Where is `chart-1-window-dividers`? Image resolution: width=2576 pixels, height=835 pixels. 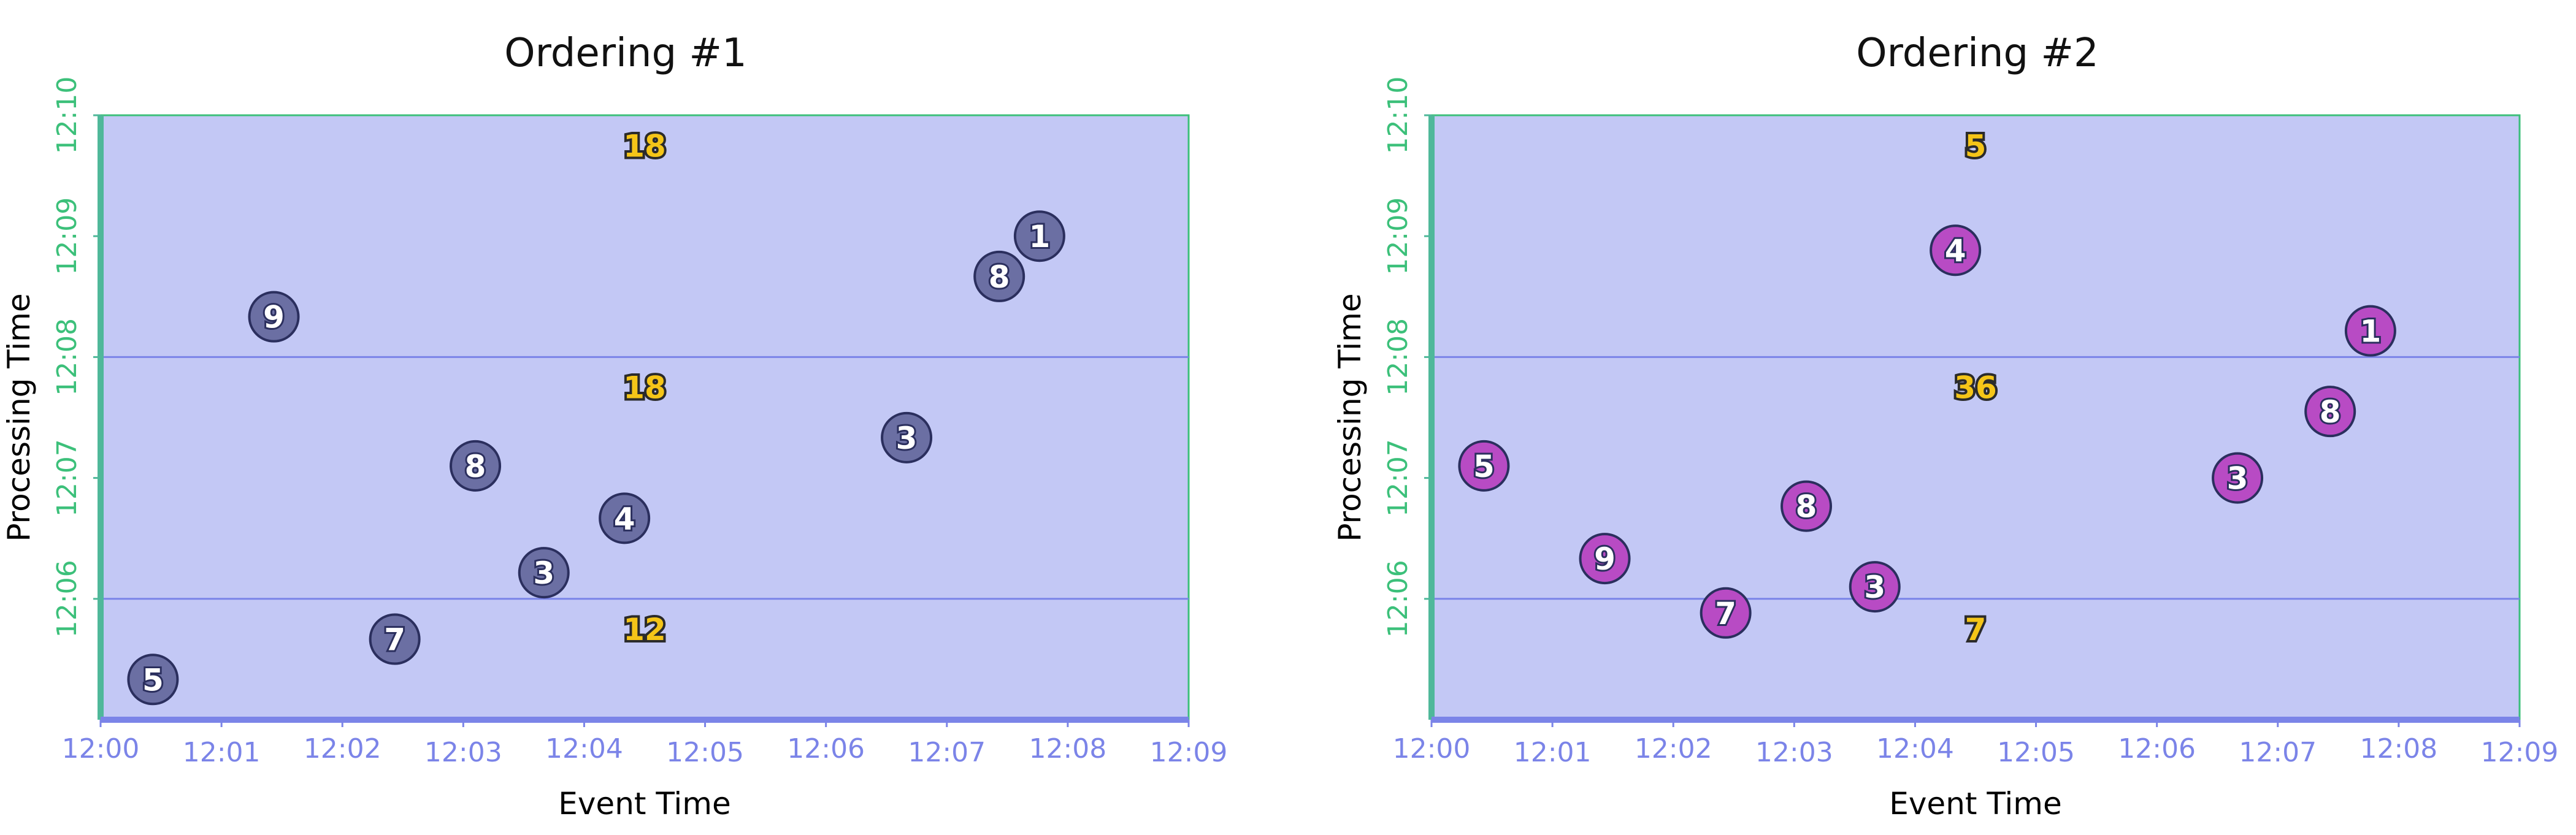
chart-1-window-dividers is located at coordinates (645, 478).